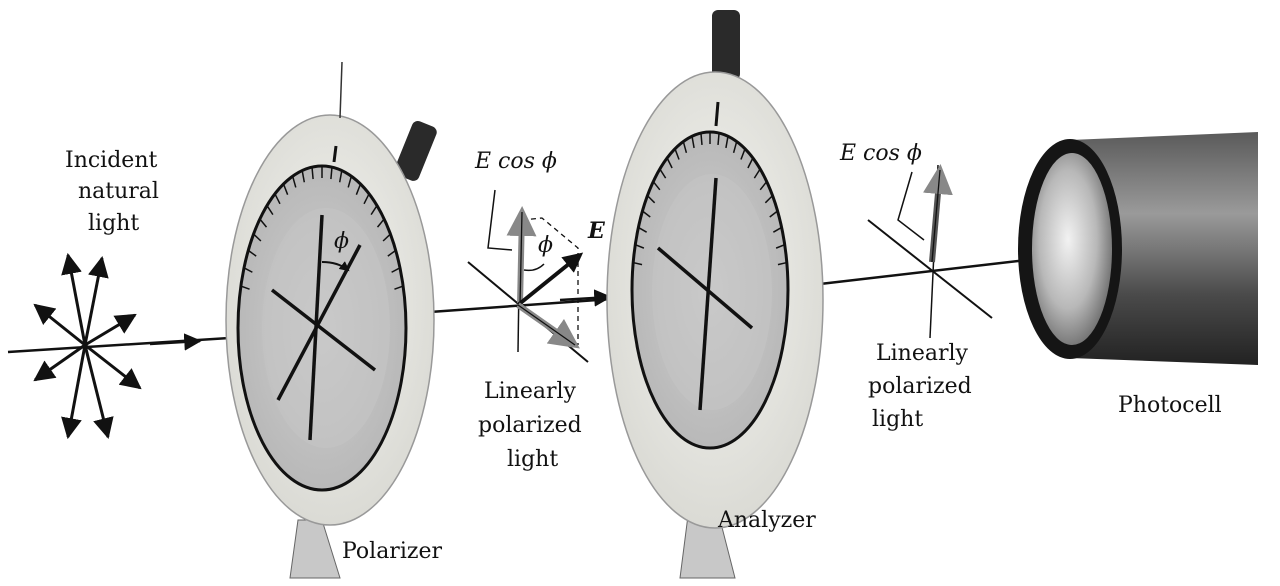 This screenshot has width=1280, height=586. What do you see at coordinates (392, 551) in the screenshot?
I see `label-polarizer: Polarizer` at bounding box center [392, 551].